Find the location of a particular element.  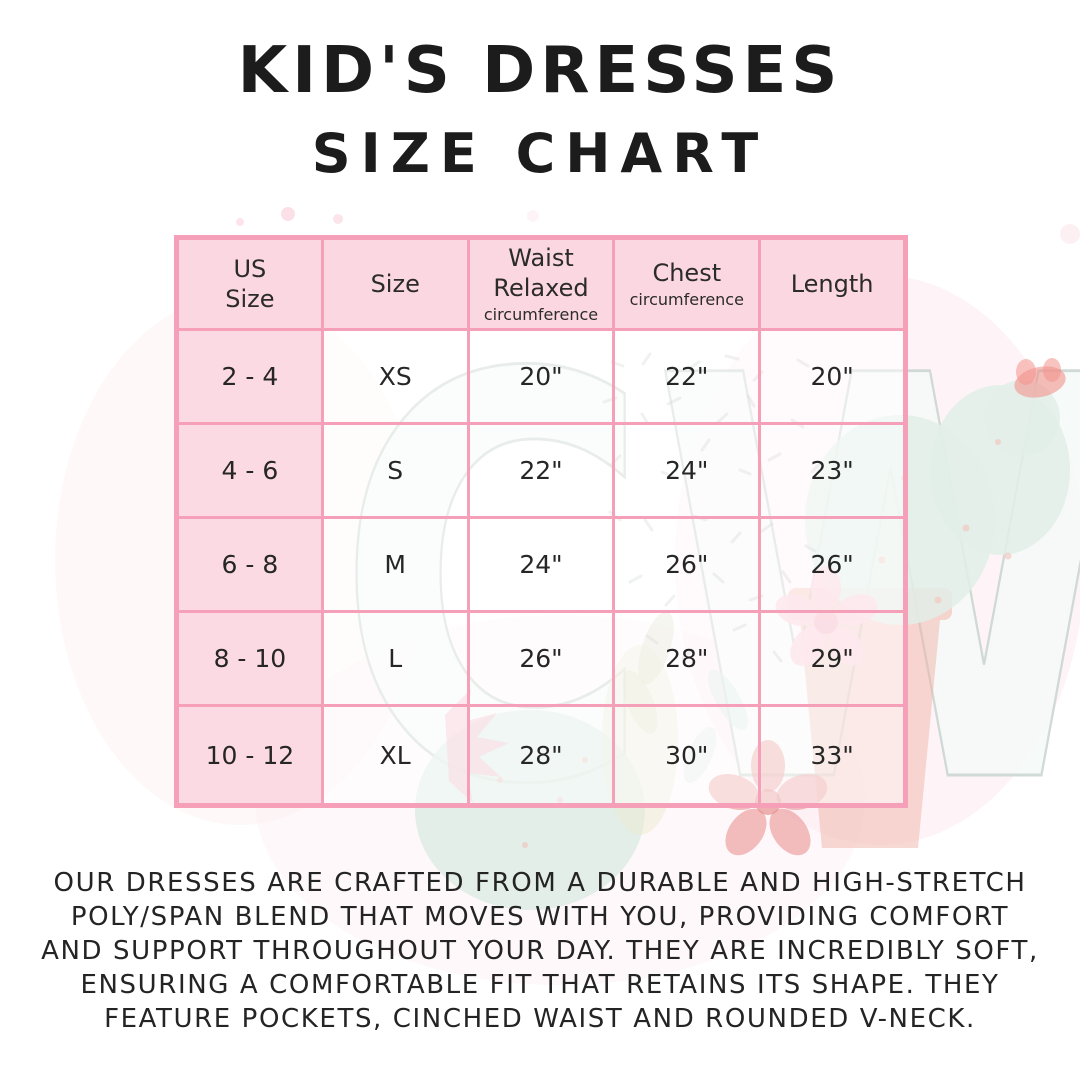

cell-size: M is located at coordinates (395, 564).